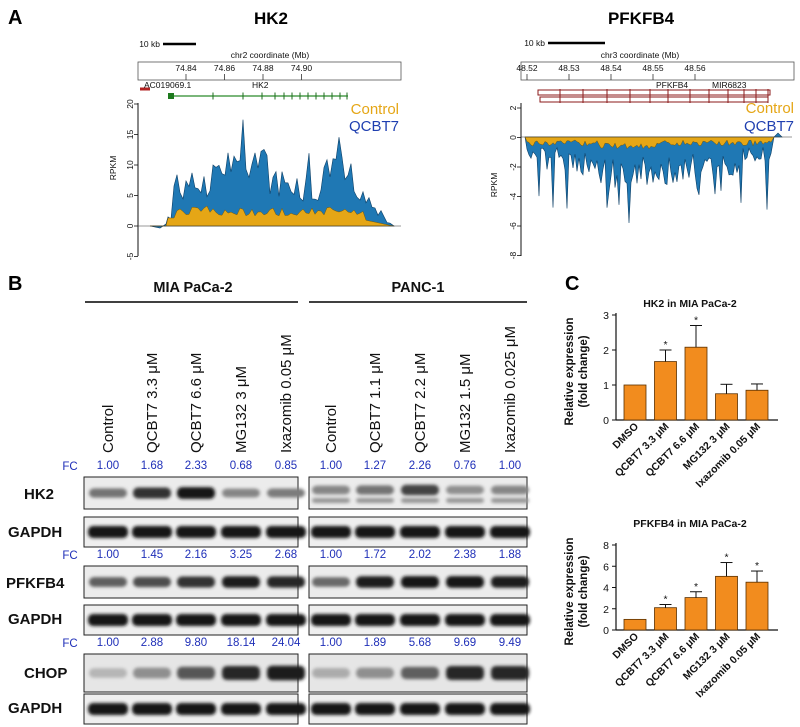 Image resolution: width=800 pixels, height=727 pixels. I want to click on lane-label: QCBT7 3.3 μM, so click(152, 403).